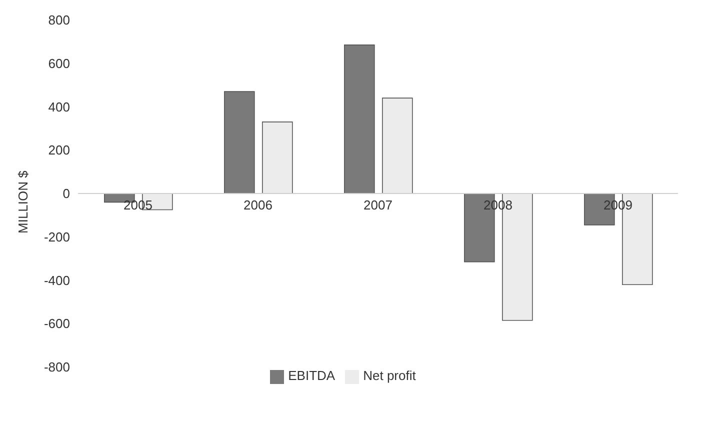 This screenshot has width=705, height=421. I want to click on y-tick-label: -200, so click(57, 236).